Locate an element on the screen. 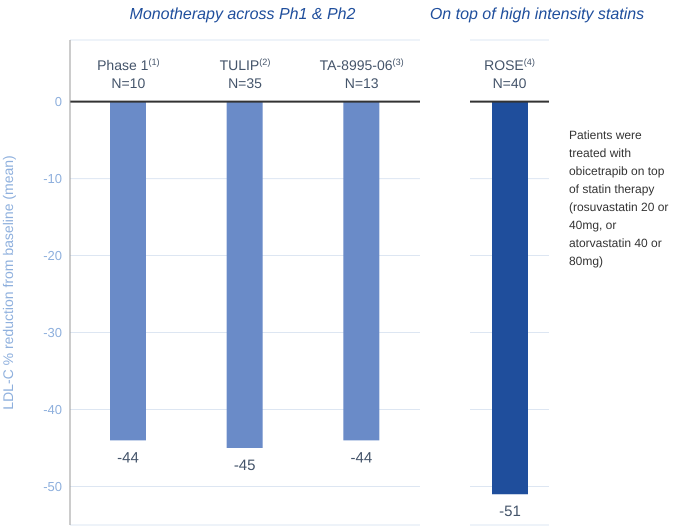 Image resolution: width=689 pixels, height=531 pixels. data-label: -51 is located at coordinates (510, 511).